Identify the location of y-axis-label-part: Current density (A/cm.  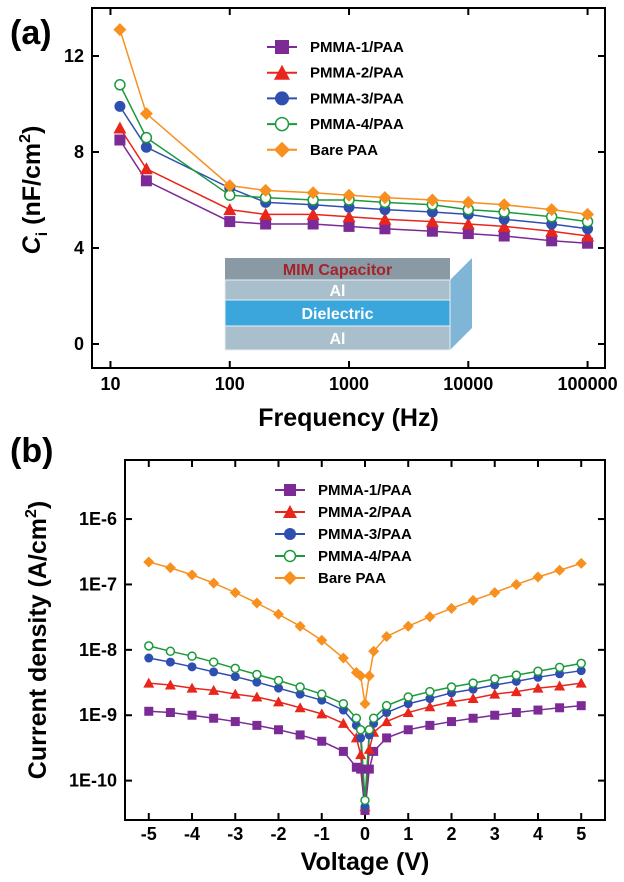
(38, 648).